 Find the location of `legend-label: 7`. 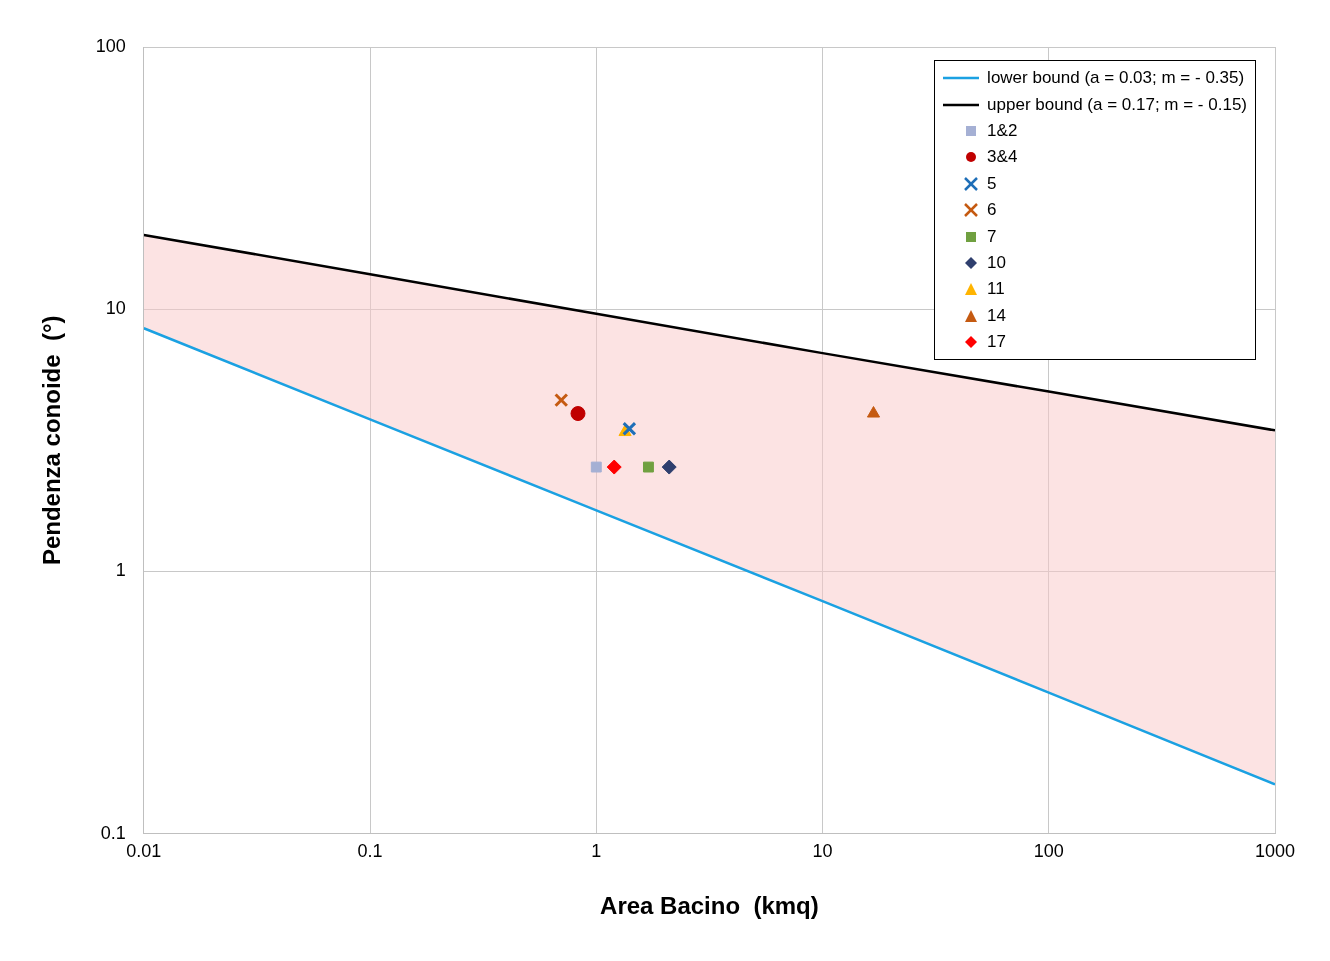

legend-label: 7 is located at coordinates (992, 236).